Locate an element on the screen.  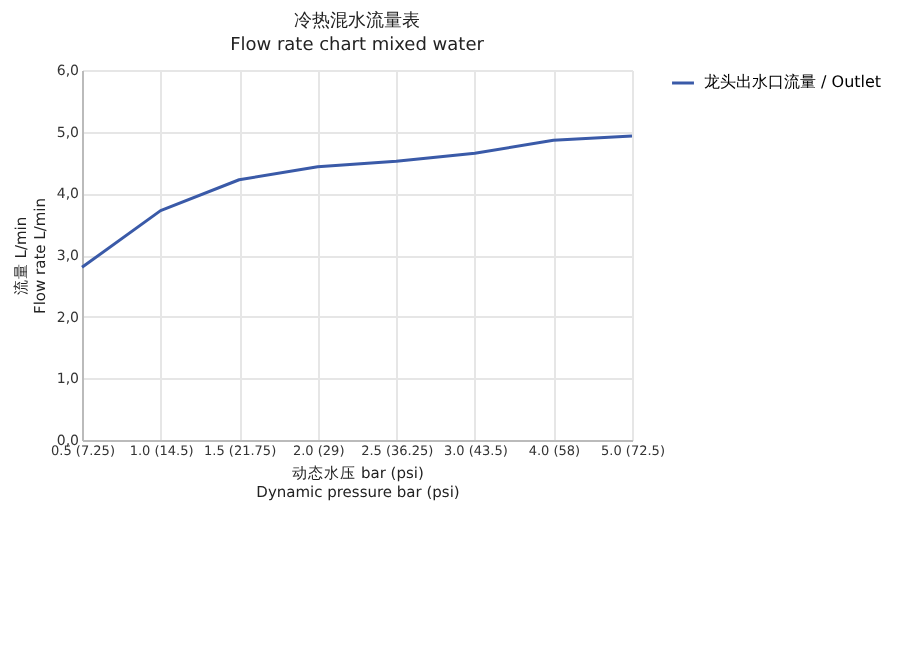
line-series is located at coordinates (357, 201).